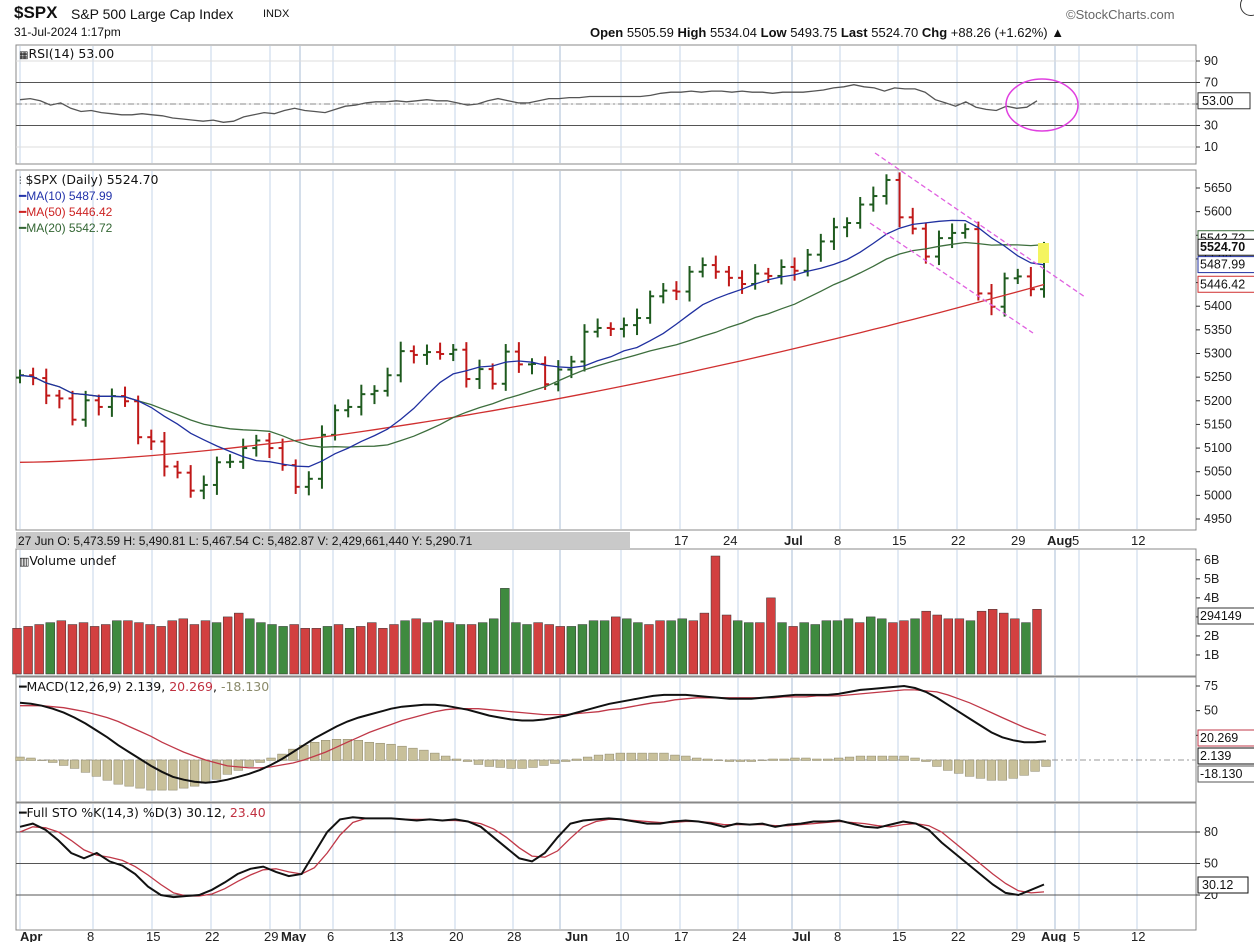  Describe the element at coordinates (1218, 212) in the screenshot. I see `price-axis-label: 5600` at that location.